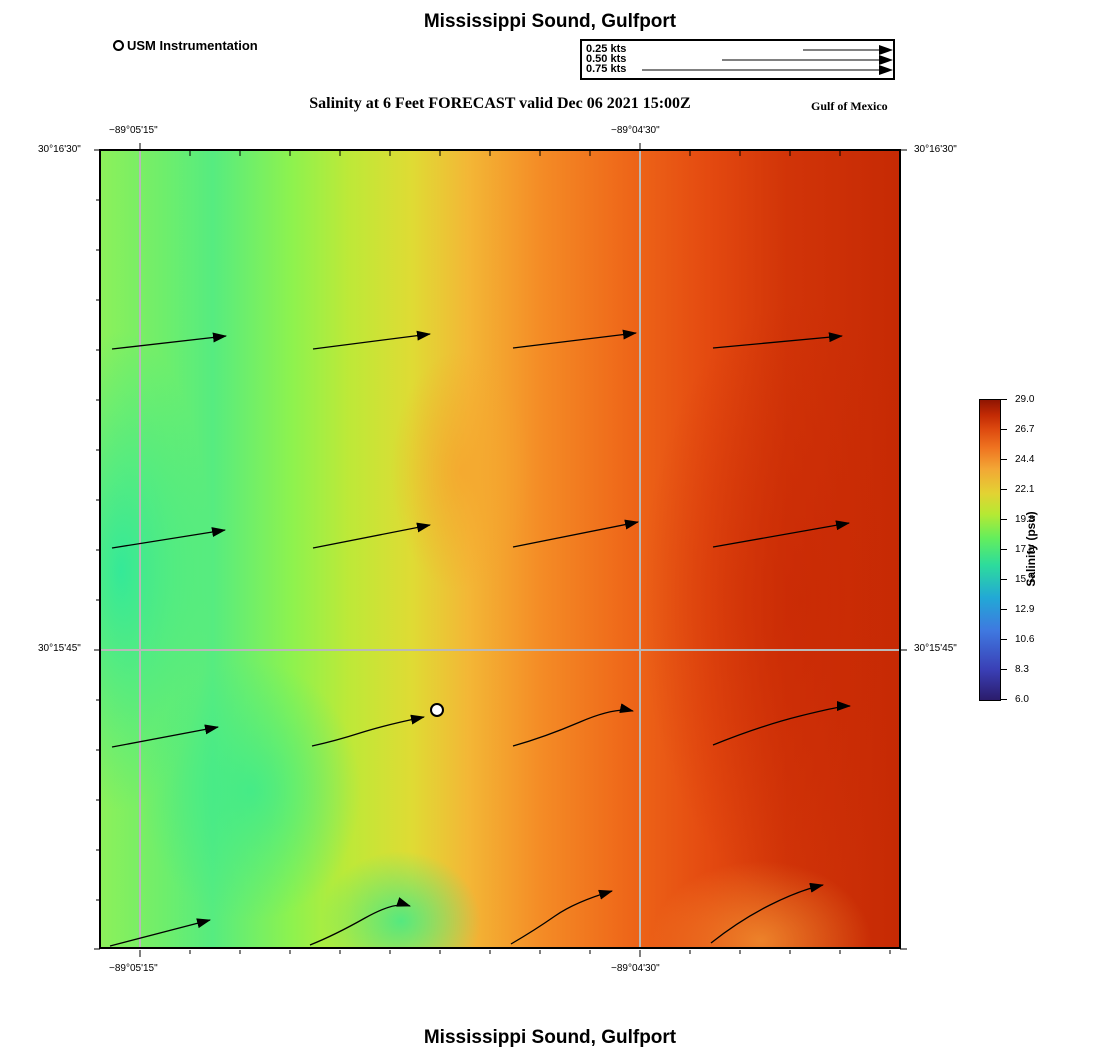 Image resolution: width=1100 pixels, height=1050 pixels. What do you see at coordinates (1025, 639) in the screenshot?
I see `colorbar-tick-label: 10.6` at bounding box center [1025, 639].